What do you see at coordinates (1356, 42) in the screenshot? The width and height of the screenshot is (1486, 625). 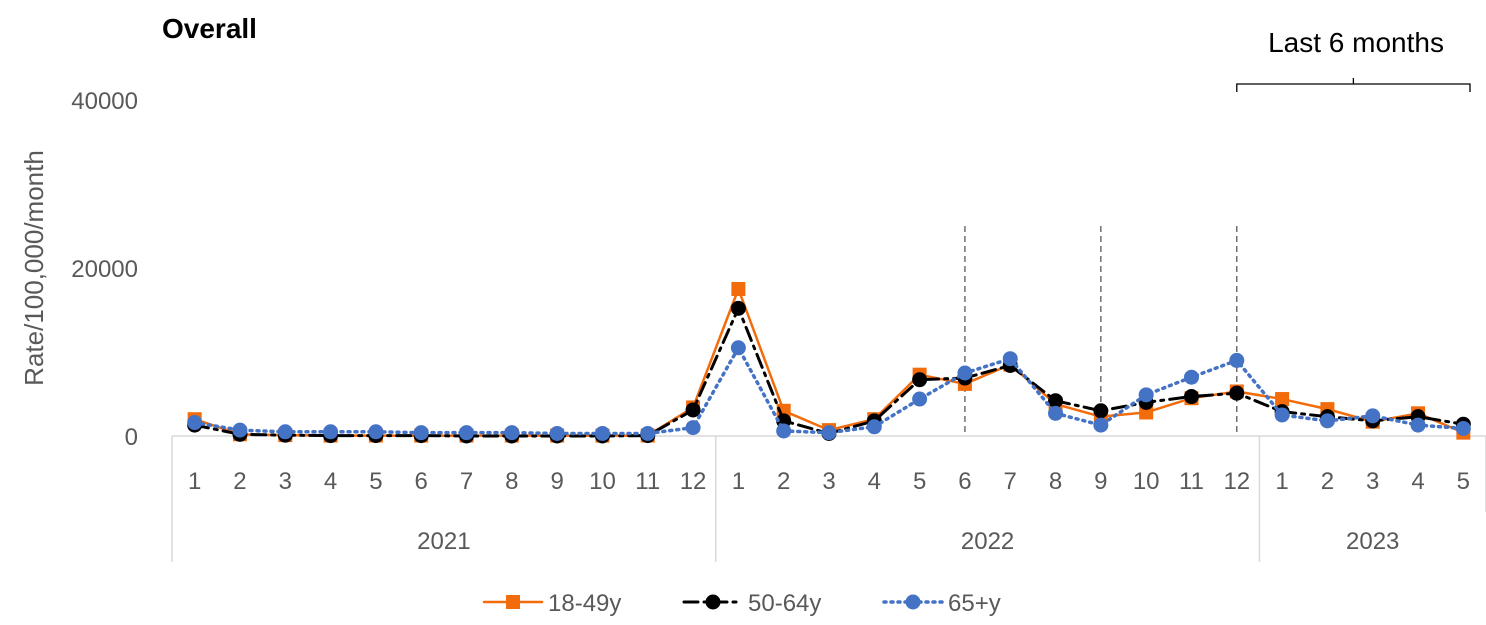 I see `annotation-label: Last 6 months` at bounding box center [1356, 42].